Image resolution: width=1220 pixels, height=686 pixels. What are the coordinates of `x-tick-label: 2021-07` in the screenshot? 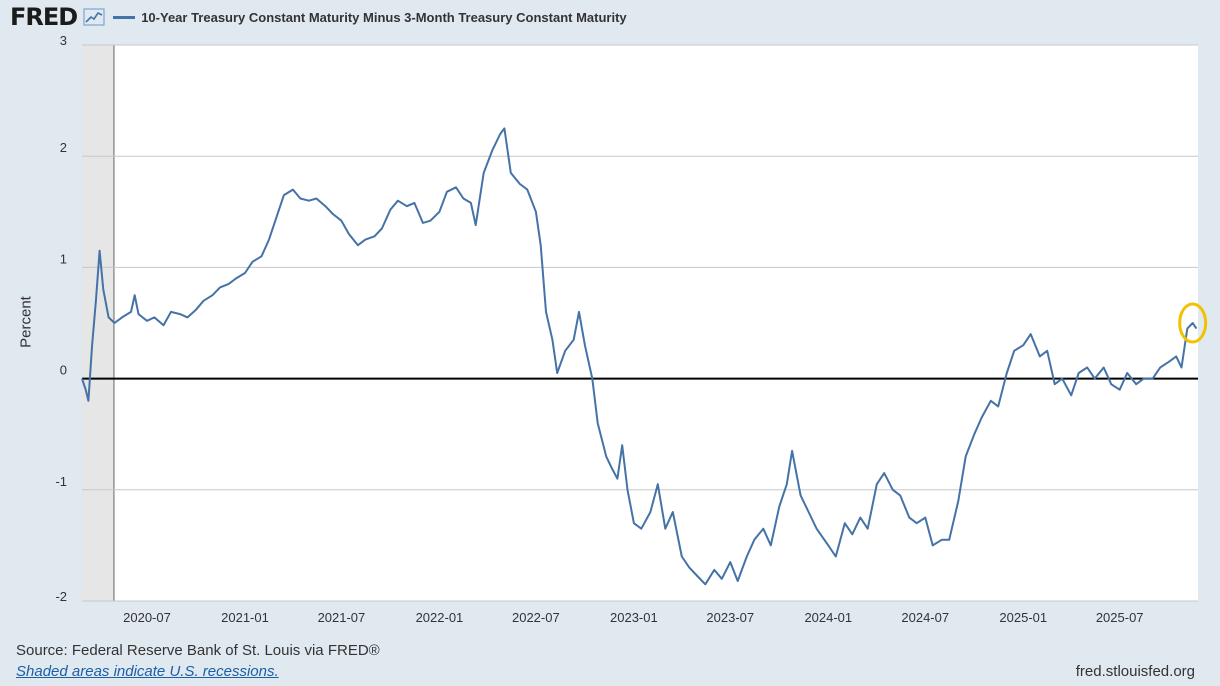 It's located at (342, 617).